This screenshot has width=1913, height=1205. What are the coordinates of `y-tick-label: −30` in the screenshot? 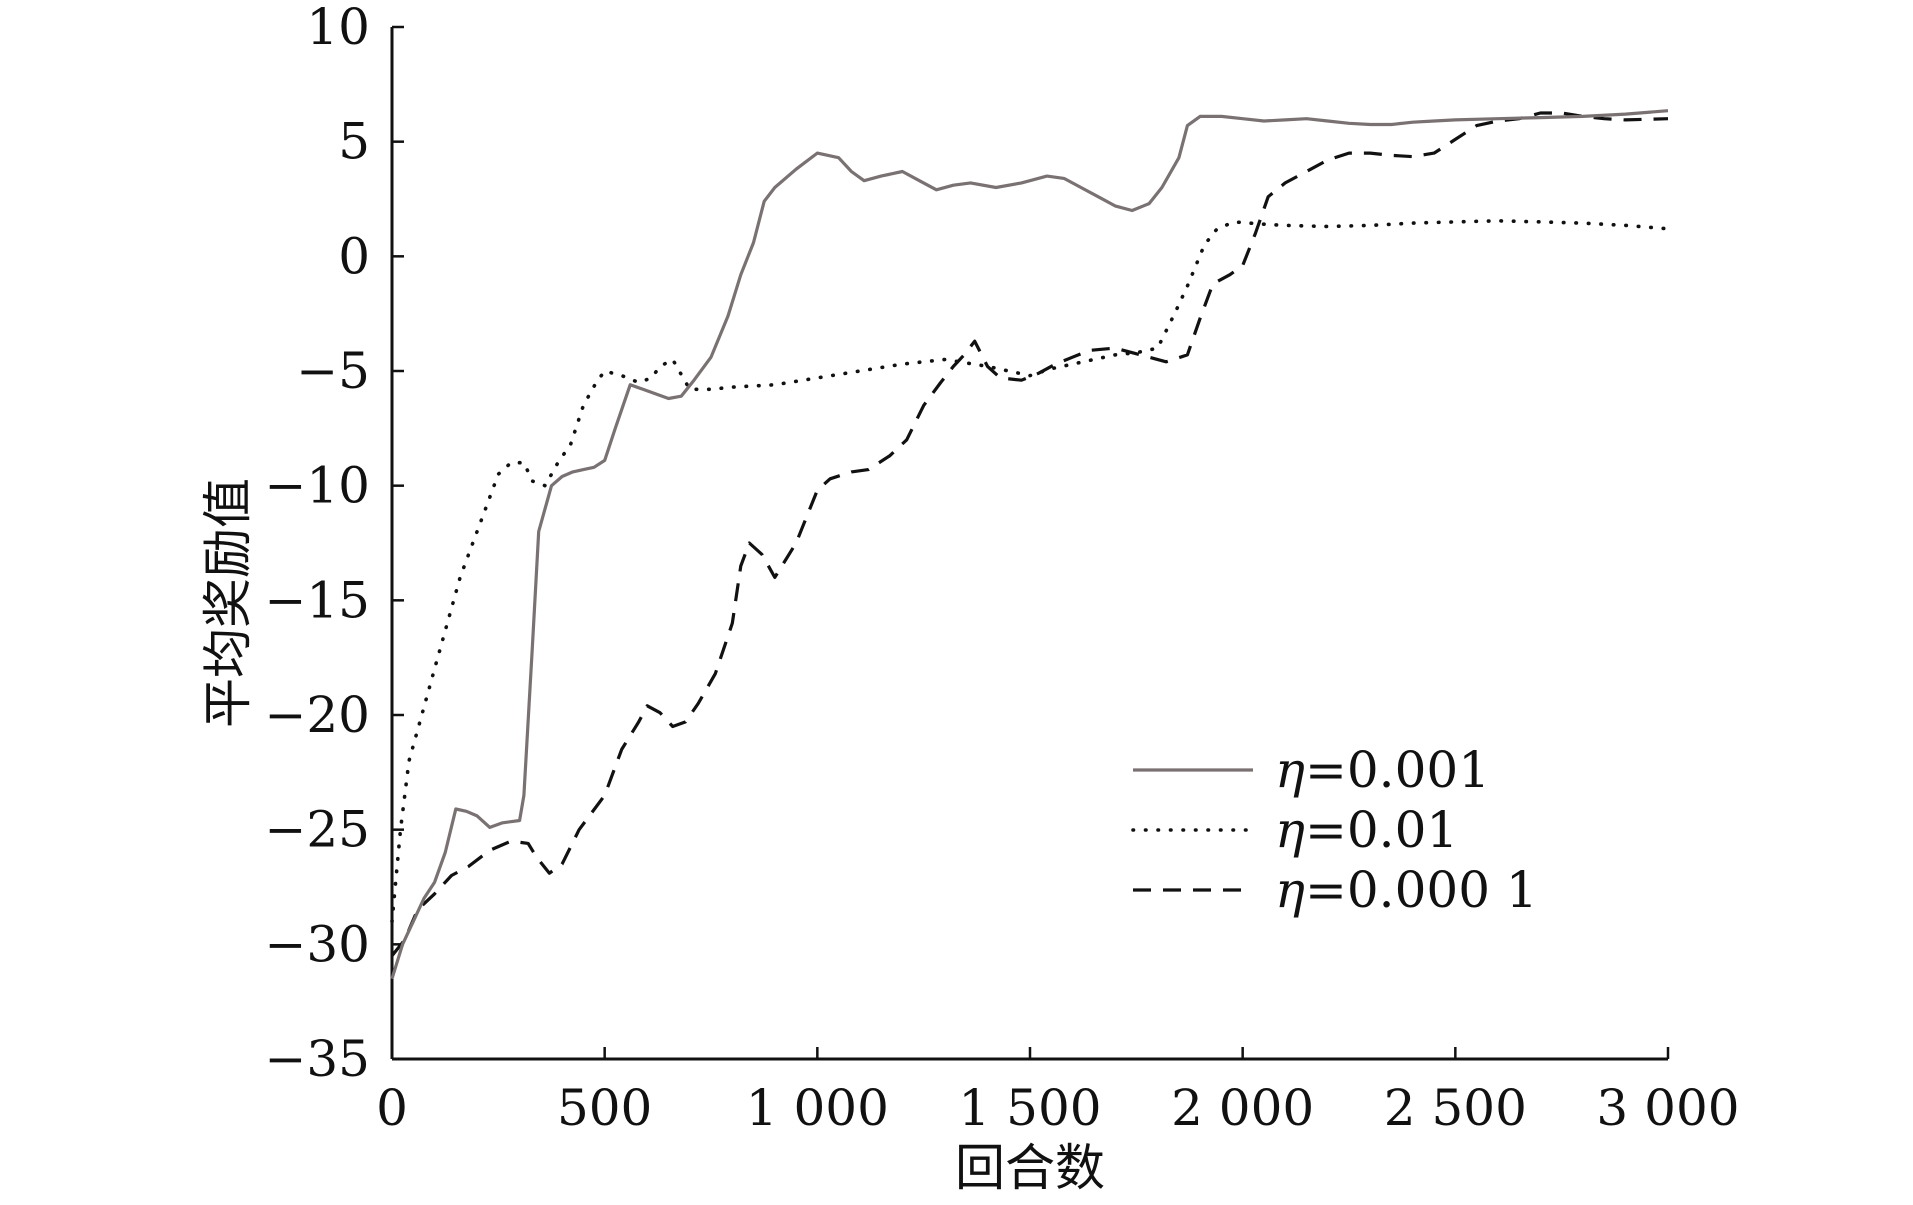 It's located at (317, 944).